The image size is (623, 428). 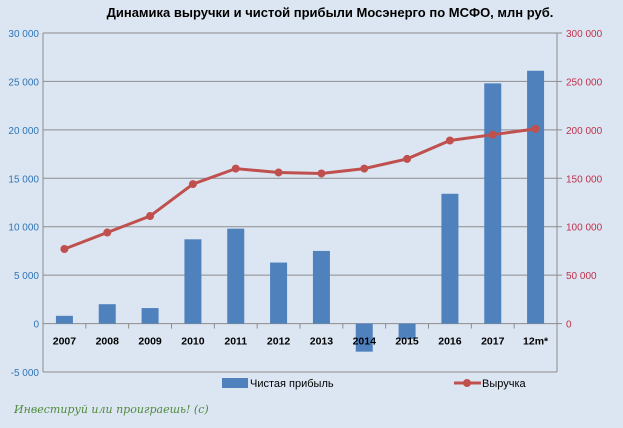 I want to click on x-tick-label: 12m*, so click(x=536, y=342).